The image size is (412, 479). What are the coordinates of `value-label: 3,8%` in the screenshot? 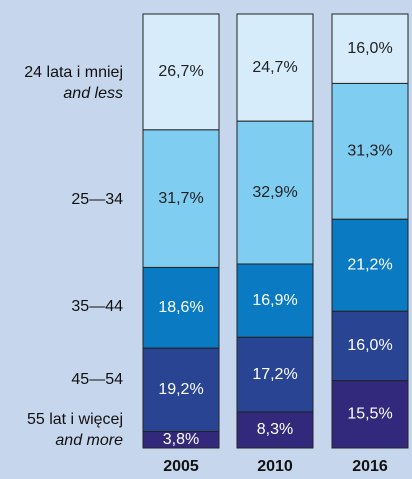 It's located at (181, 439).